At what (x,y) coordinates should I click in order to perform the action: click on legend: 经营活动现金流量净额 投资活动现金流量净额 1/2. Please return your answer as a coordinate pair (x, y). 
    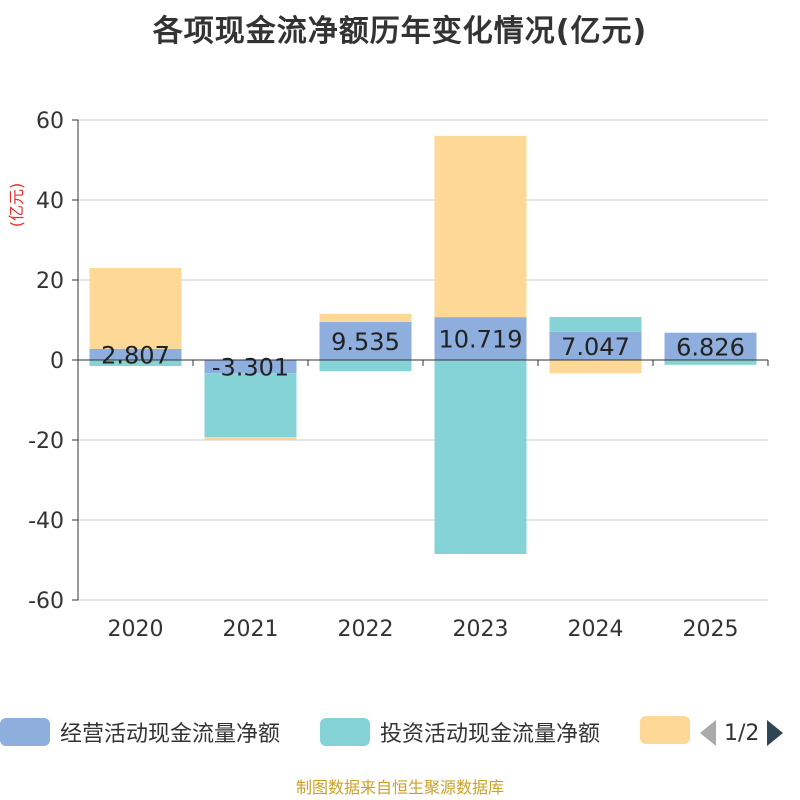
    Looking at the image, I should click on (400, 736).